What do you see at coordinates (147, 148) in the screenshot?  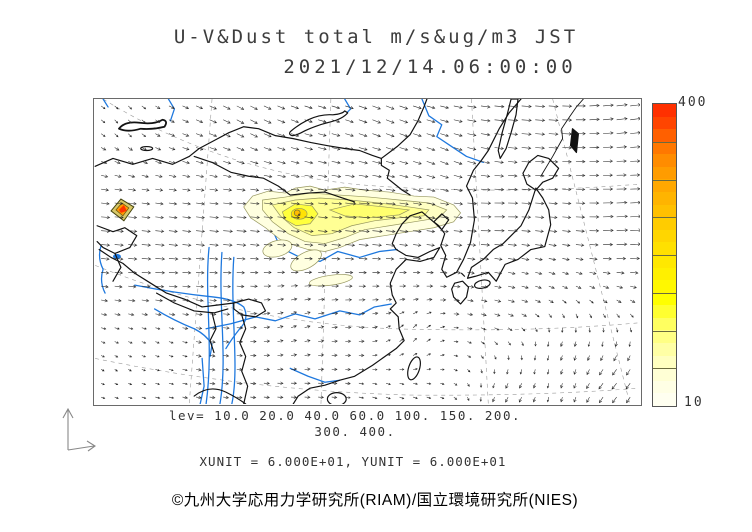 I see `lake-issykkul` at bounding box center [147, 148].